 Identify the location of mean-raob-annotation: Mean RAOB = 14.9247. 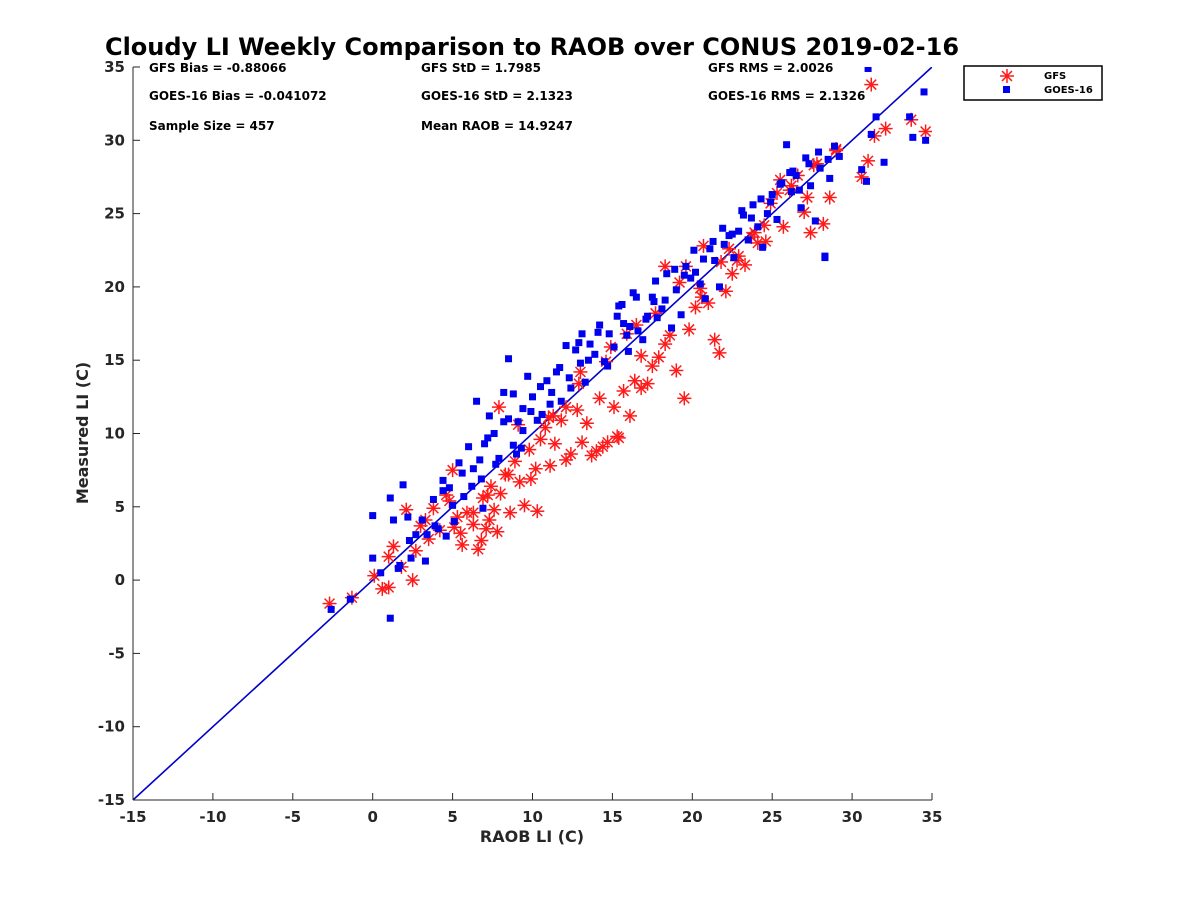
(497, 126).